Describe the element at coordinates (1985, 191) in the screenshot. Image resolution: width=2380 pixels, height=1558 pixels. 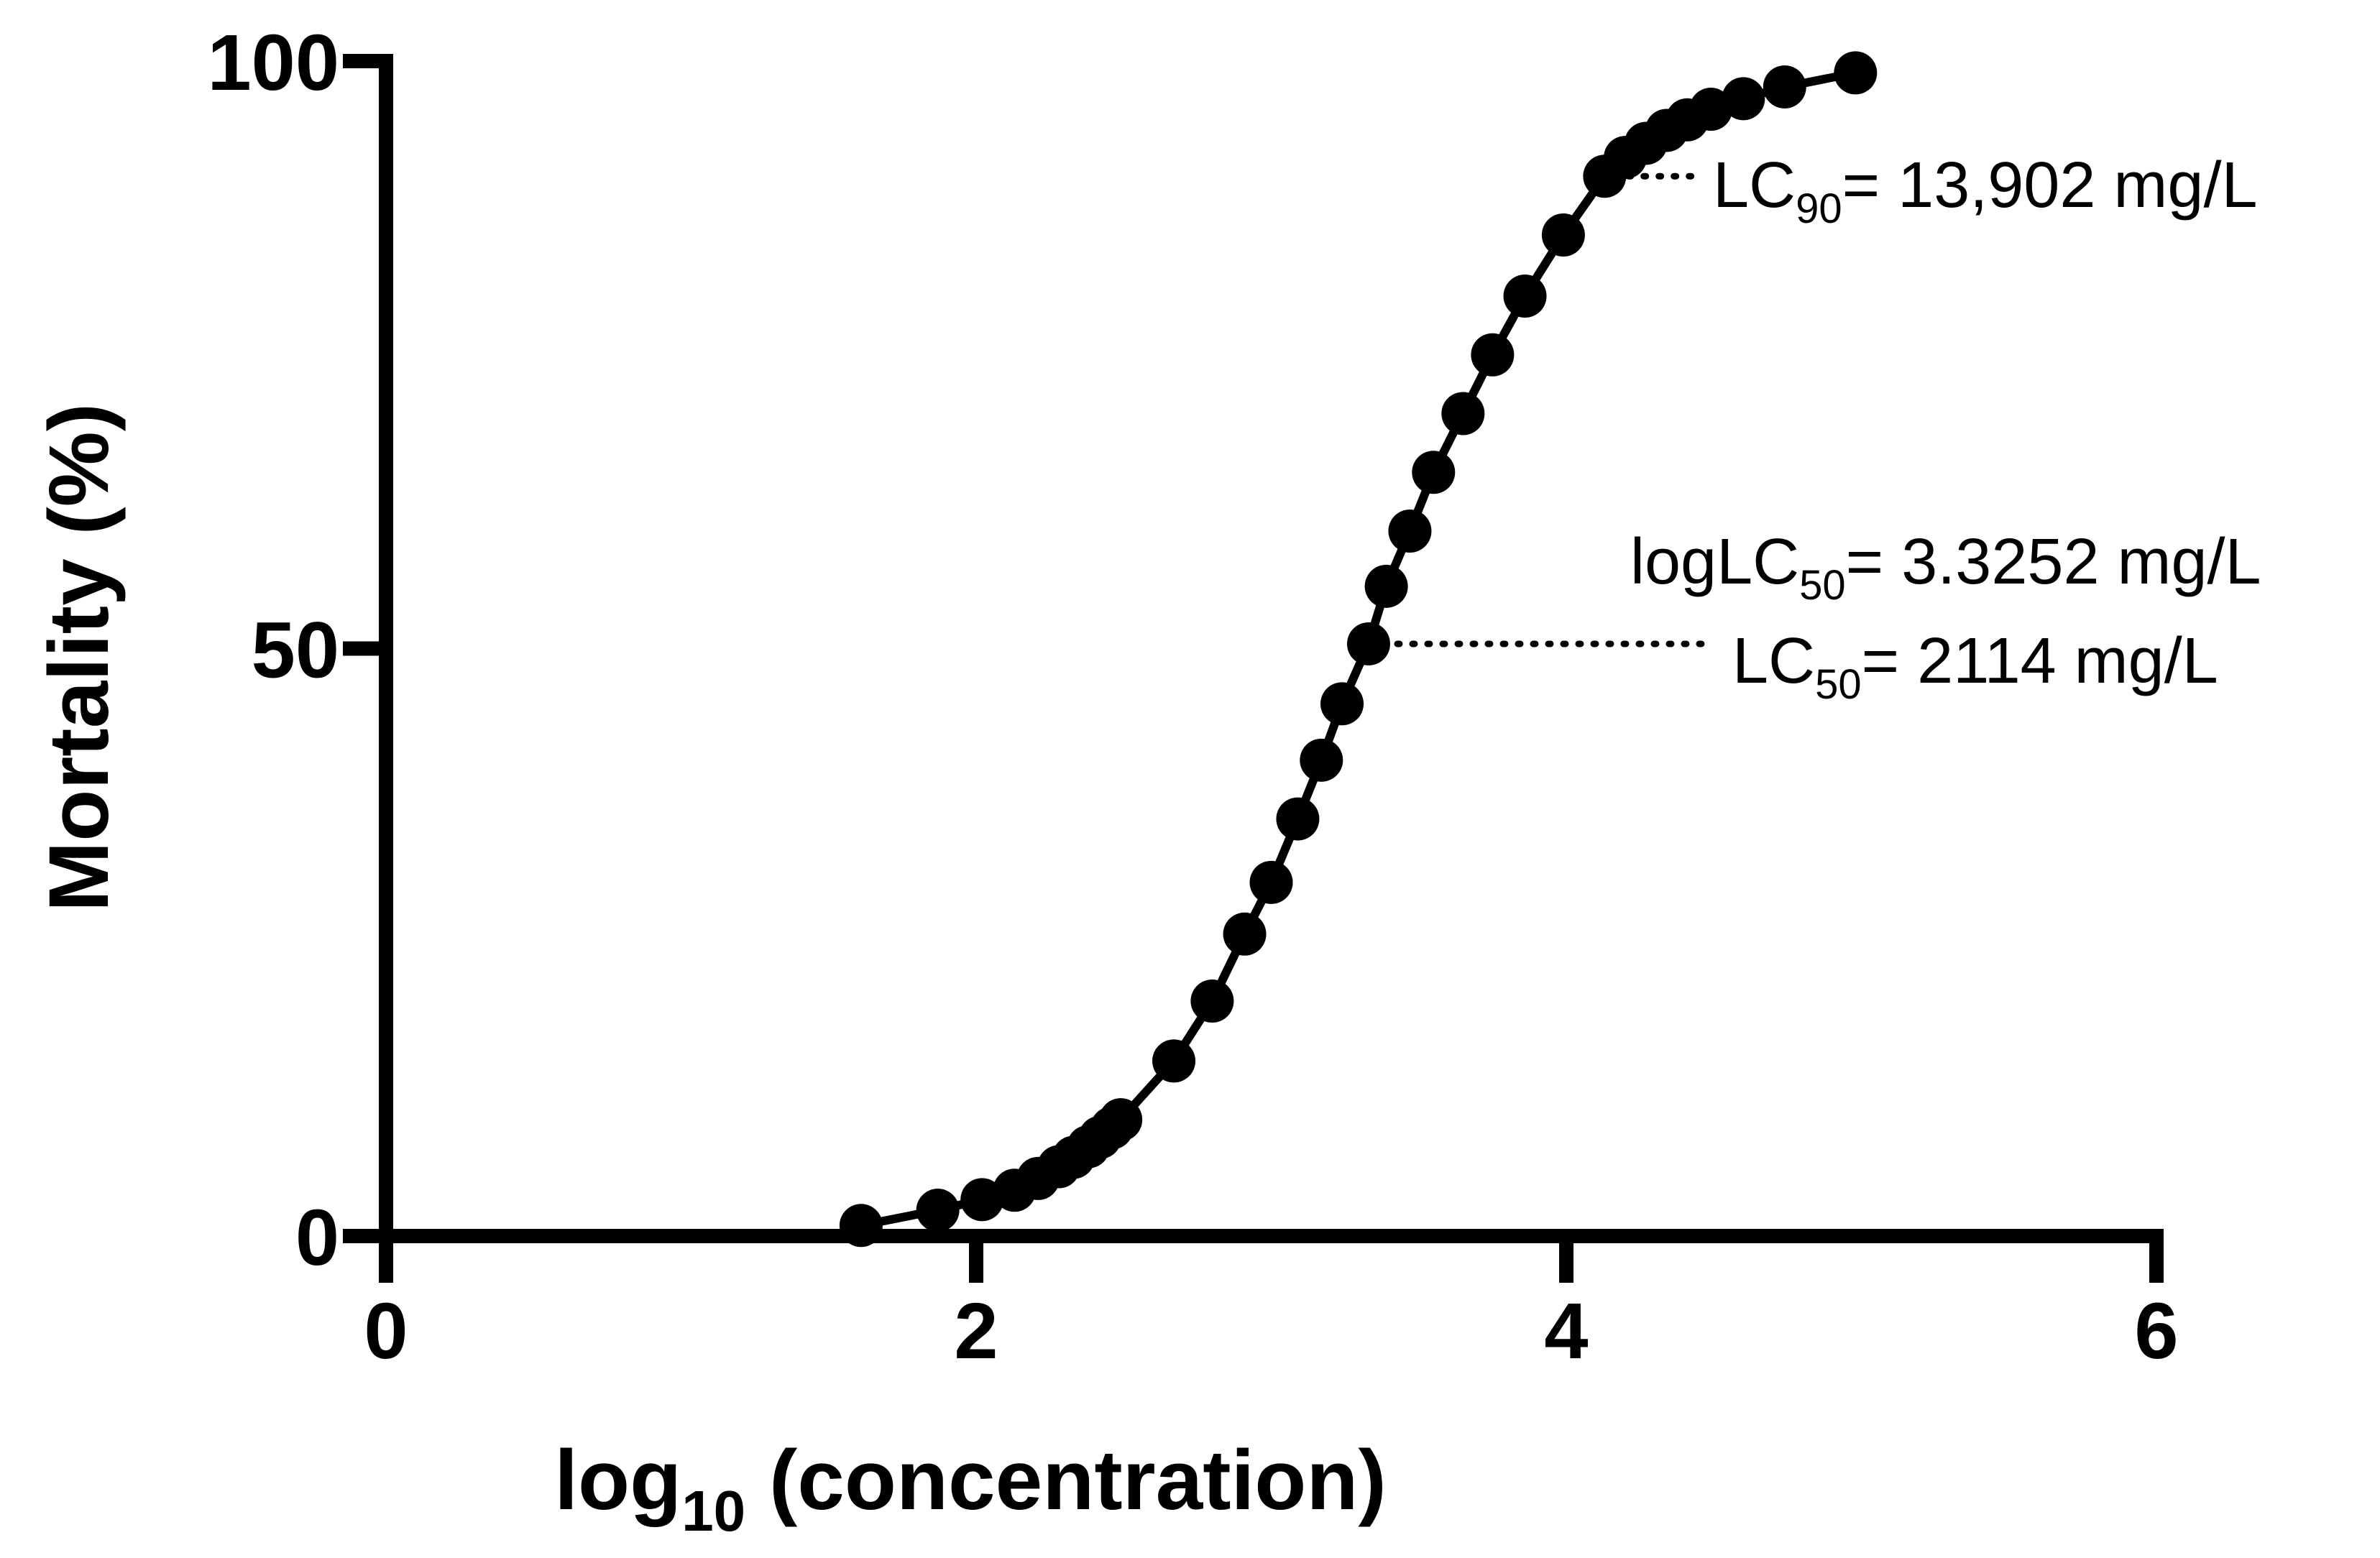
I see `lc90-label: LC90= 13,902 mg/L` at that location.